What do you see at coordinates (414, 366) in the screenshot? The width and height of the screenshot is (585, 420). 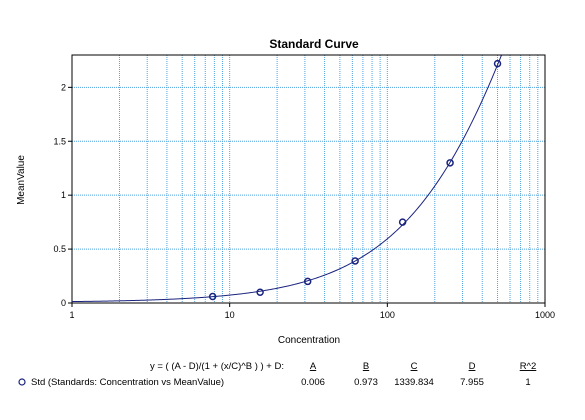 I see `fit-header-c: C` at bounding box center [414, 366].